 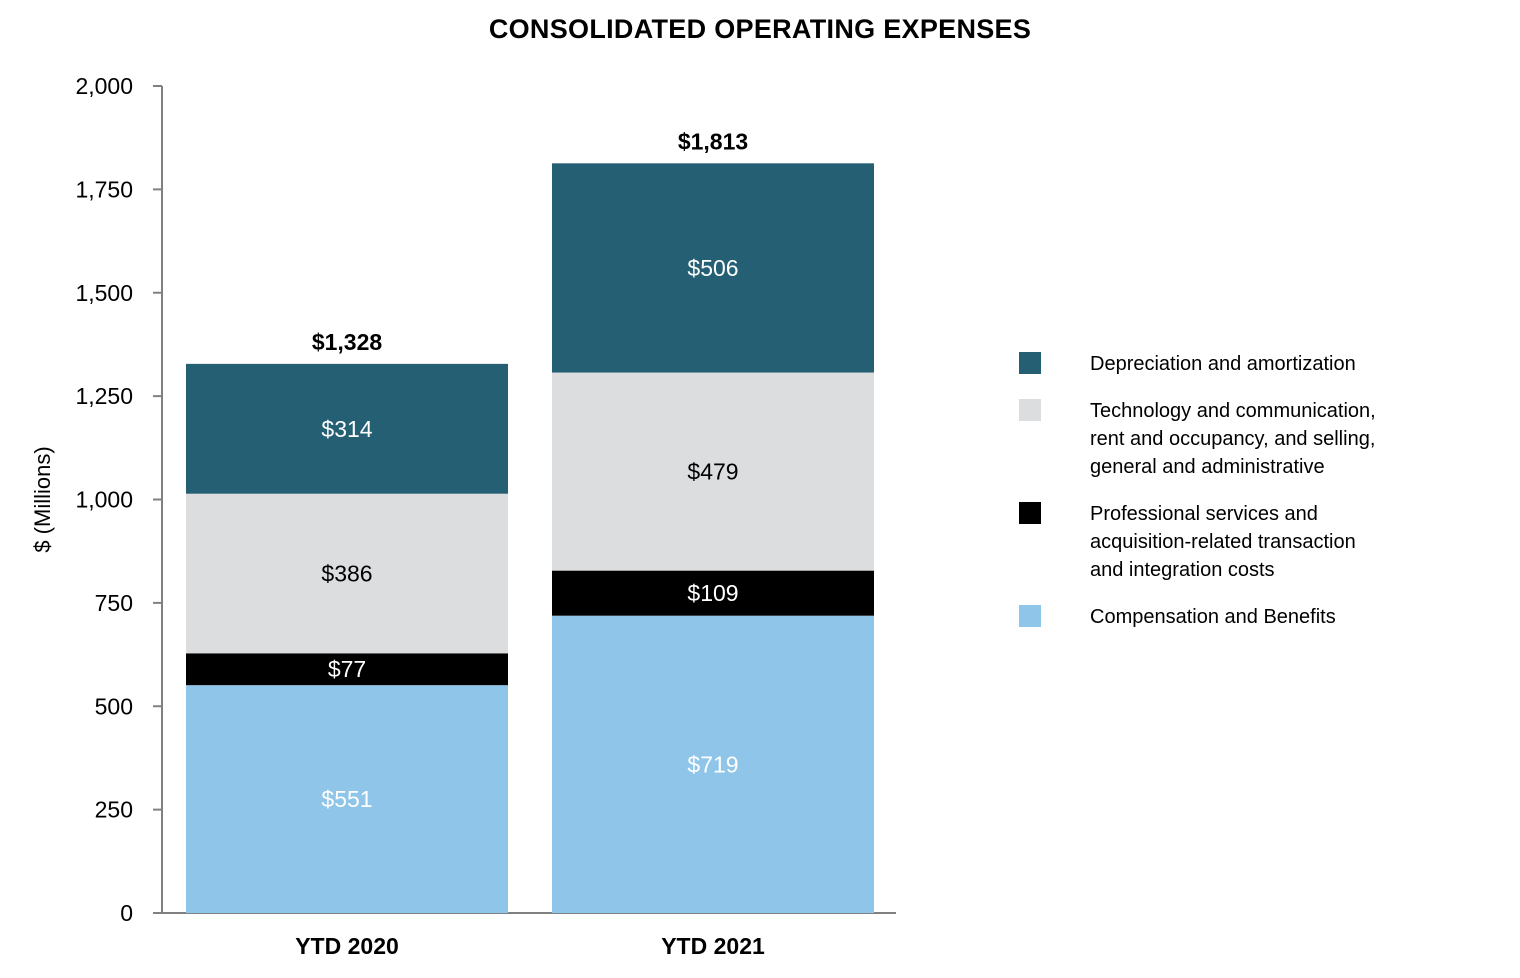 I want to click on legend-label: Technology and communication,, so click(x=1233, y=411).